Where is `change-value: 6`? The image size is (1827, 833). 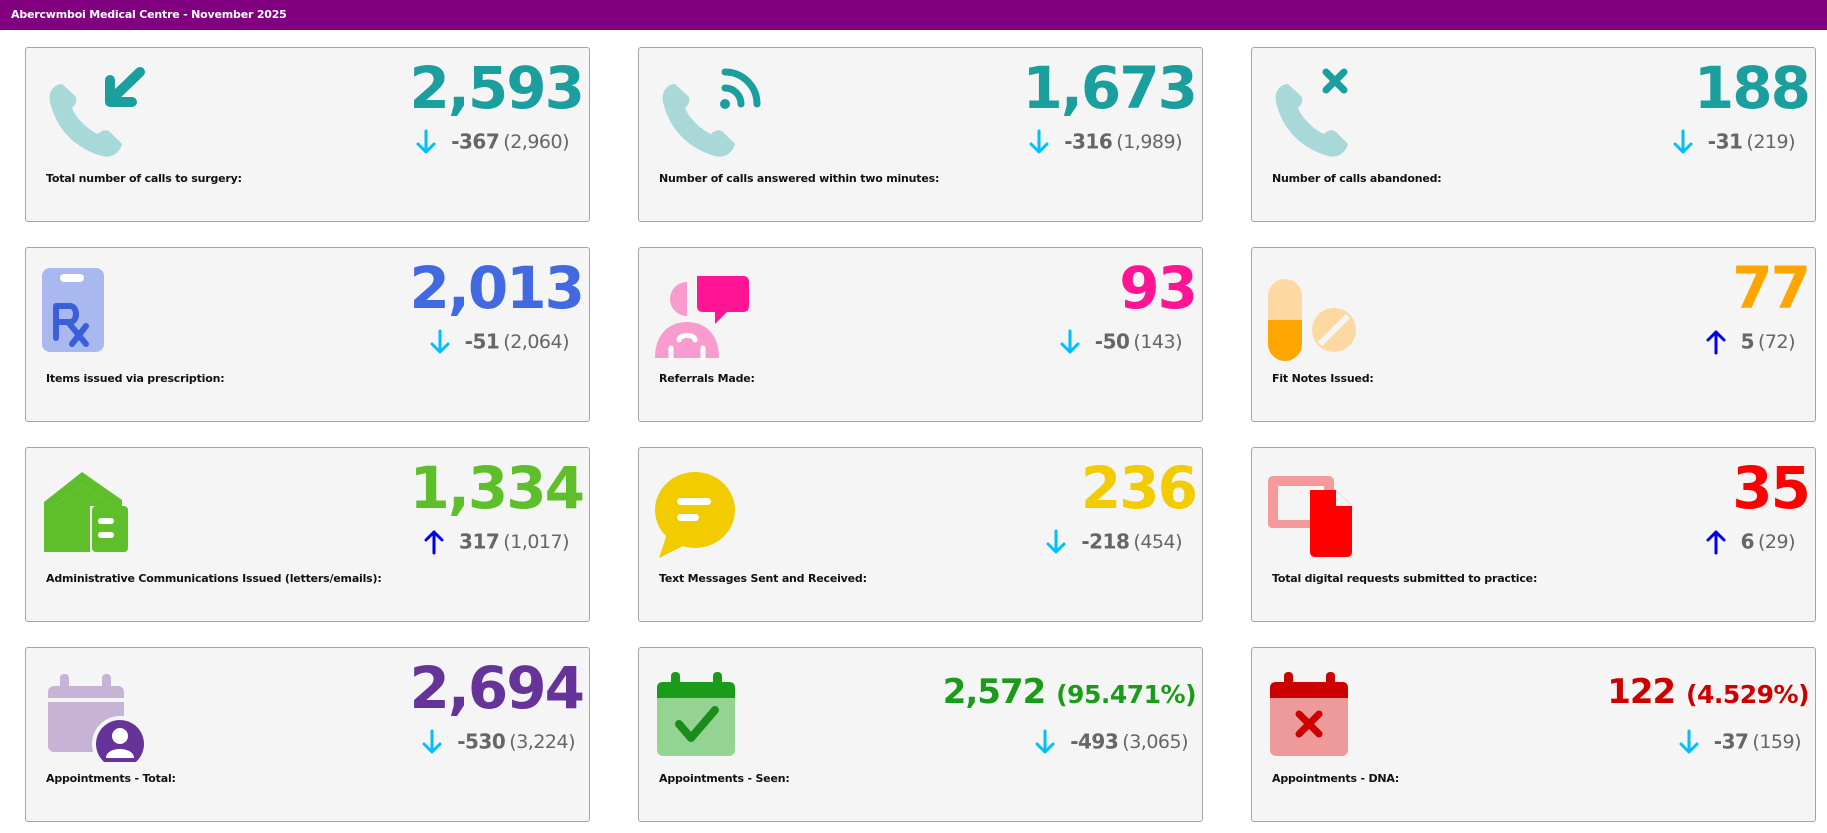 change-value: 6 is located at coordinates (1747, 541).